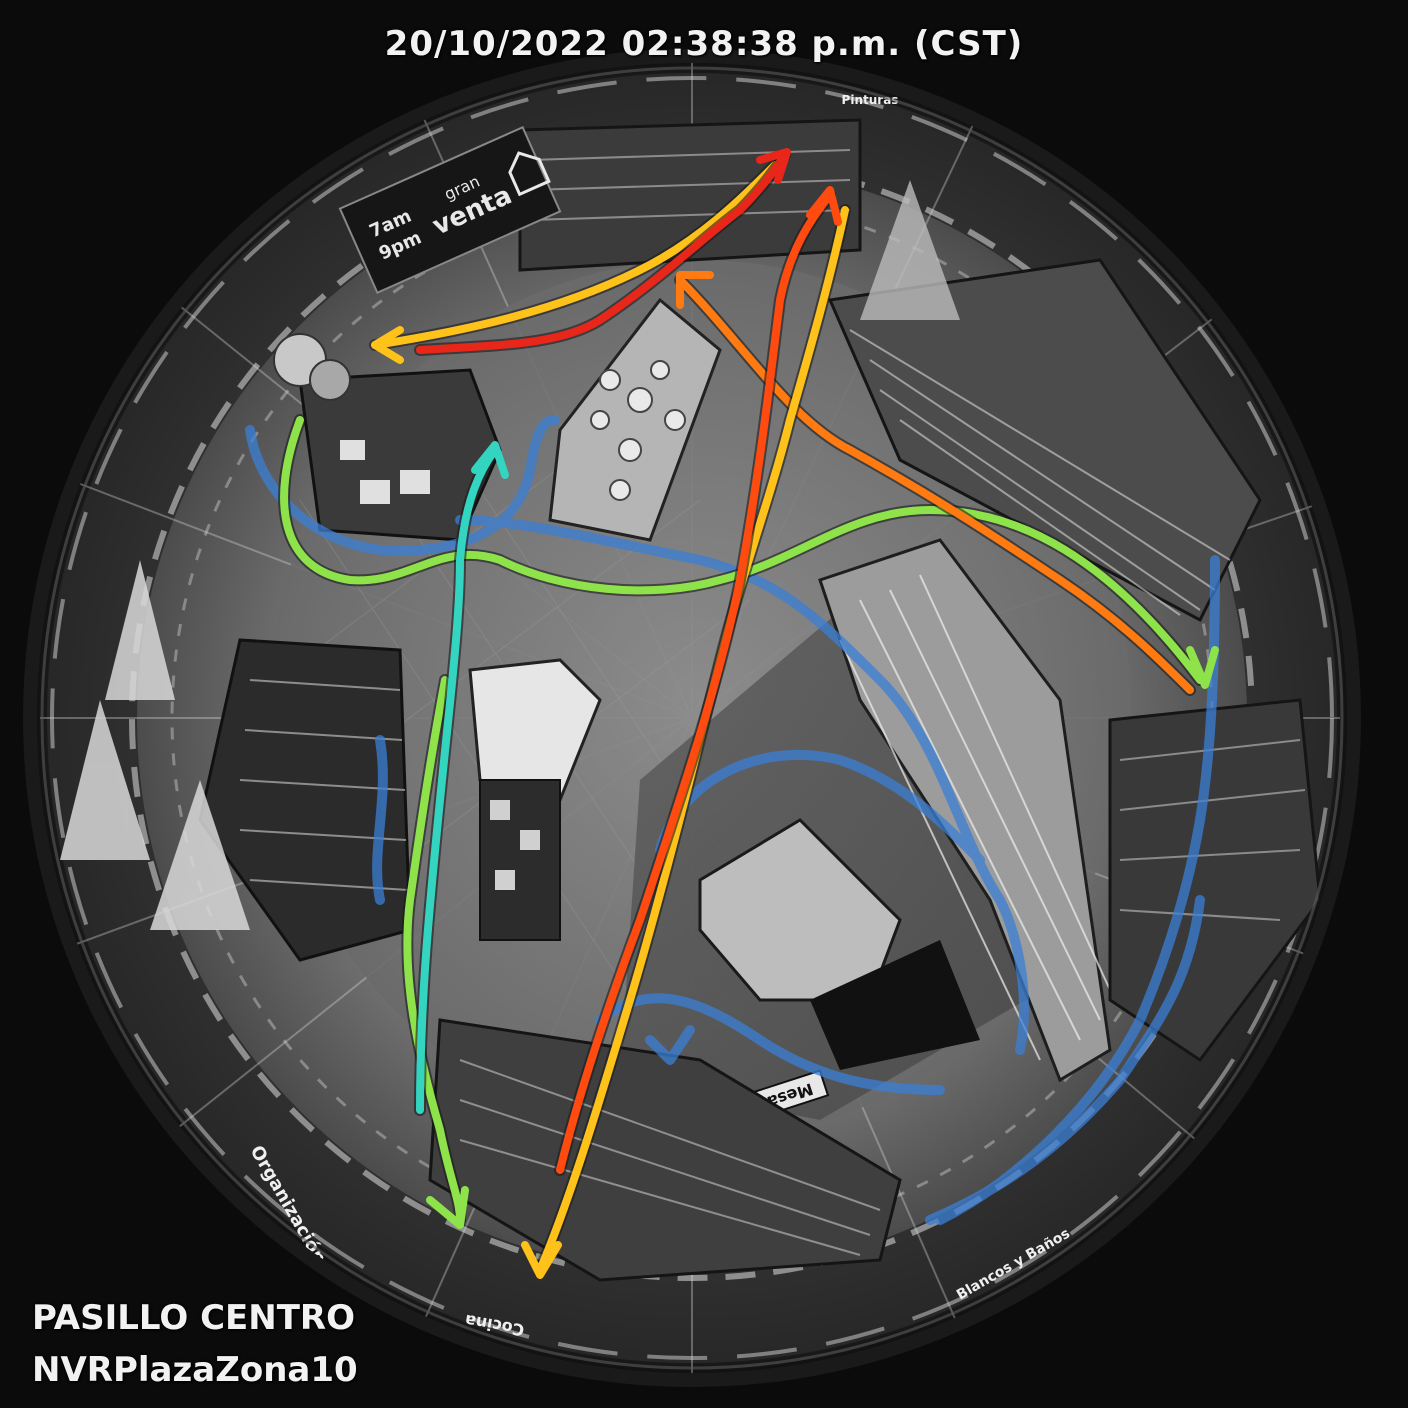 The width and height of the screenshot is (1408, 1408). I want to click on house-logo-icon, so click(529, 174).